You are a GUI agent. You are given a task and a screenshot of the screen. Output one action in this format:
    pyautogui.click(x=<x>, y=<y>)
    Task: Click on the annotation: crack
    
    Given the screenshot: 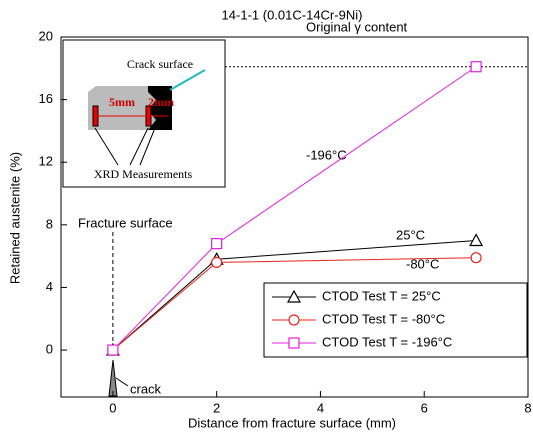 What is the action you would take?
    pyautogui.click(x=146, y=388)
    